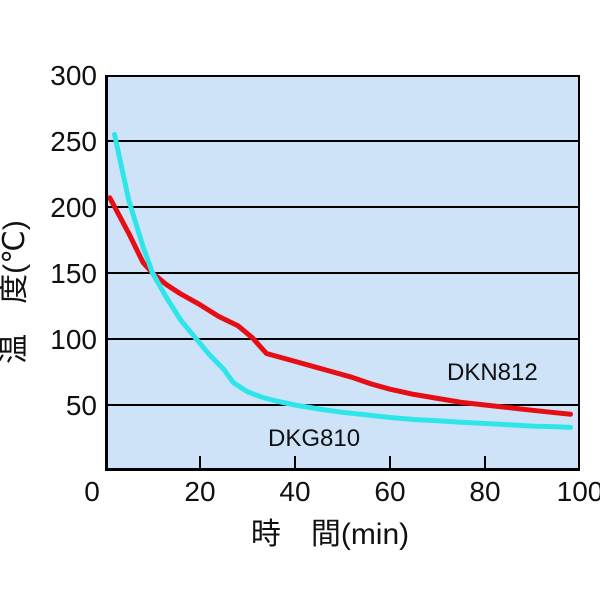  I want to click on y-axis-title: 温 度(℃), so click(15, 292).